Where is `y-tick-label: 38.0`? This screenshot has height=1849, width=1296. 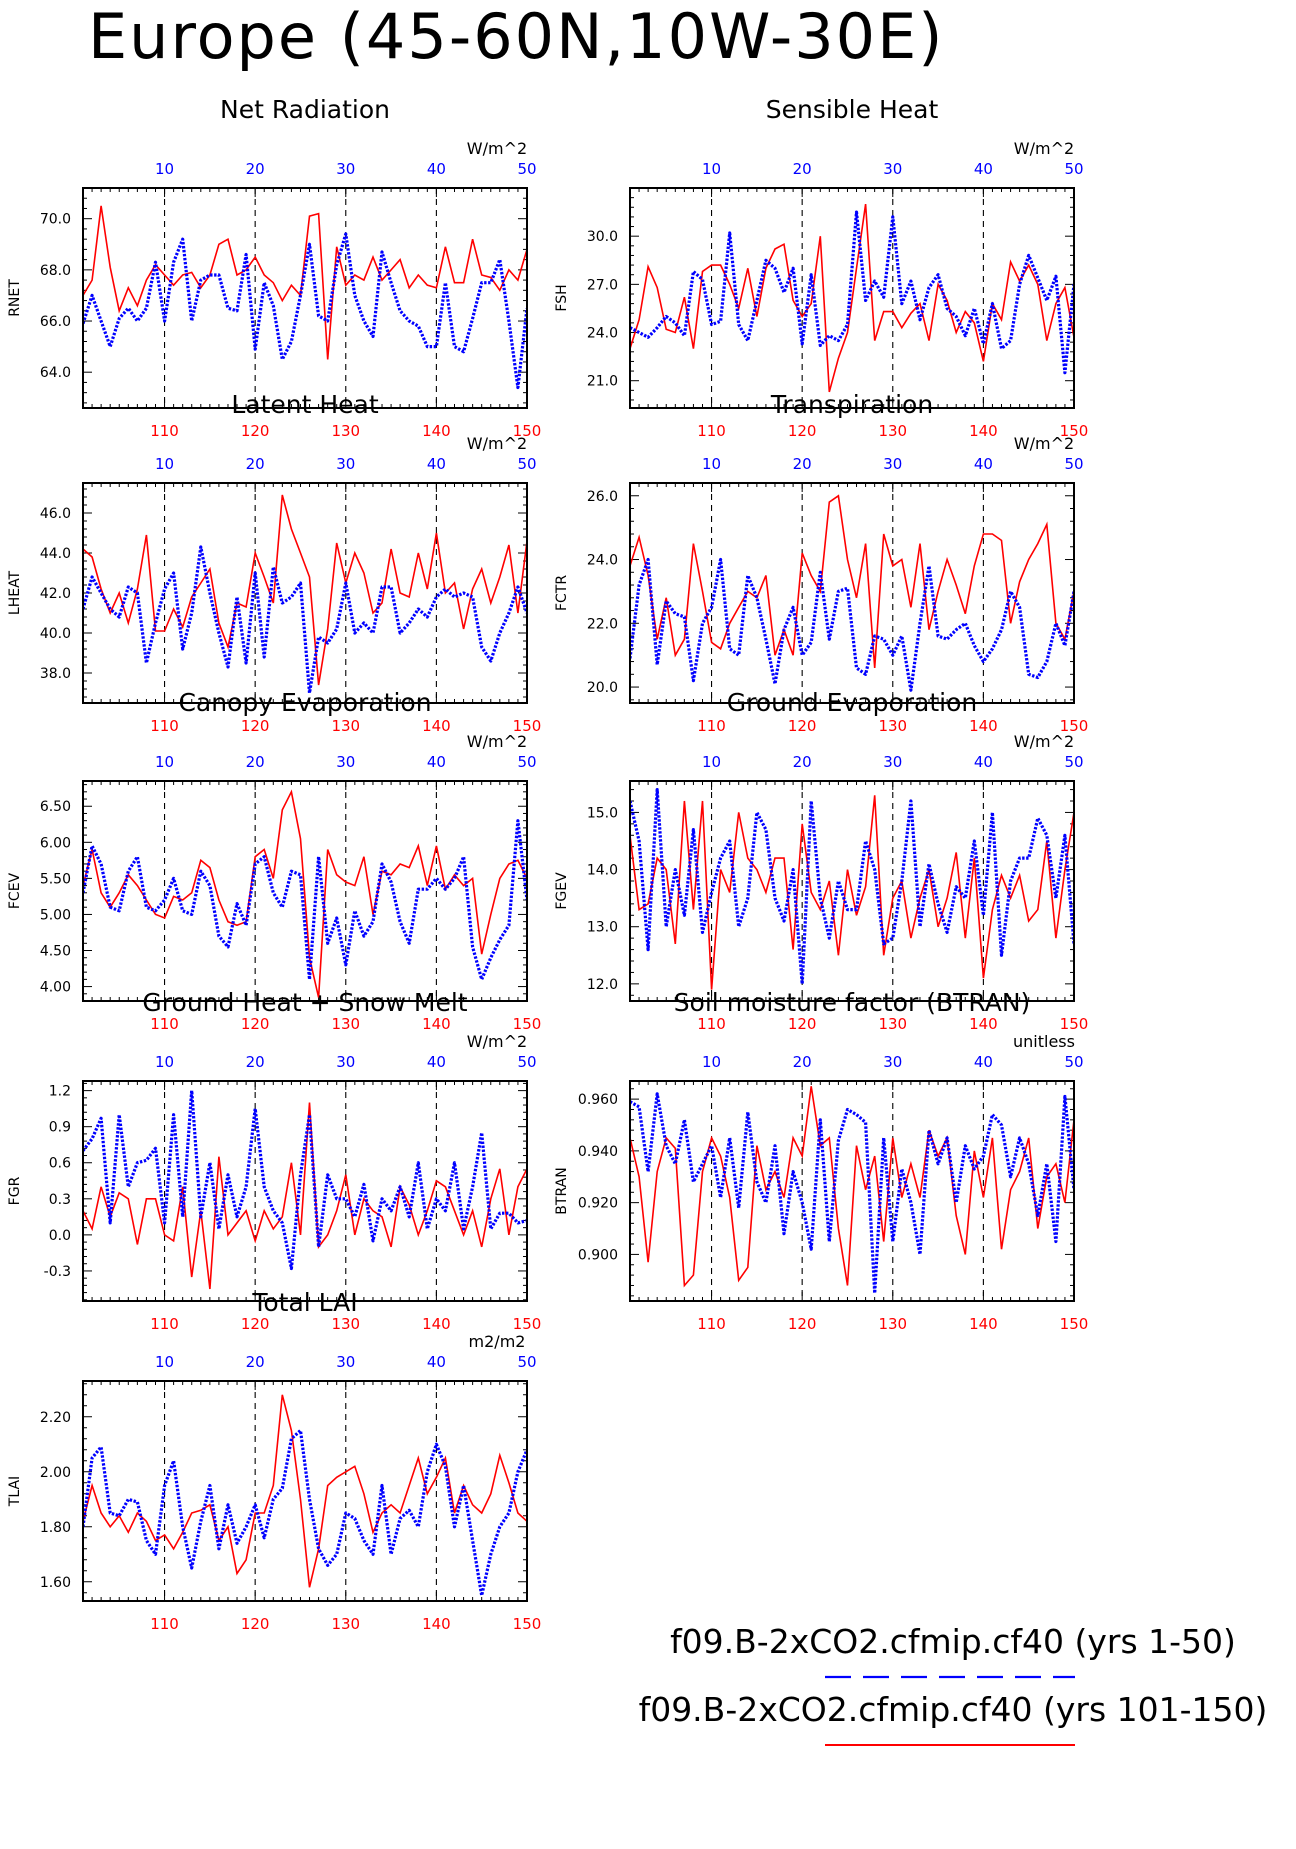
y-tick-label: 38.0 is located at coordinates (55, 674).